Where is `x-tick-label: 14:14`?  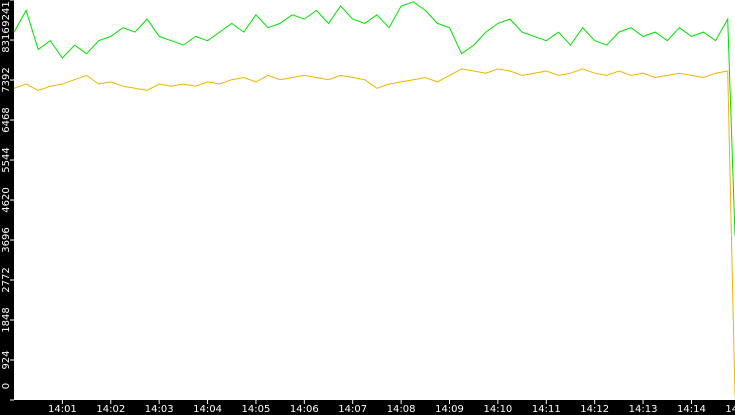 x-tick-label: 14:14 is located at coordinates (691, 409).